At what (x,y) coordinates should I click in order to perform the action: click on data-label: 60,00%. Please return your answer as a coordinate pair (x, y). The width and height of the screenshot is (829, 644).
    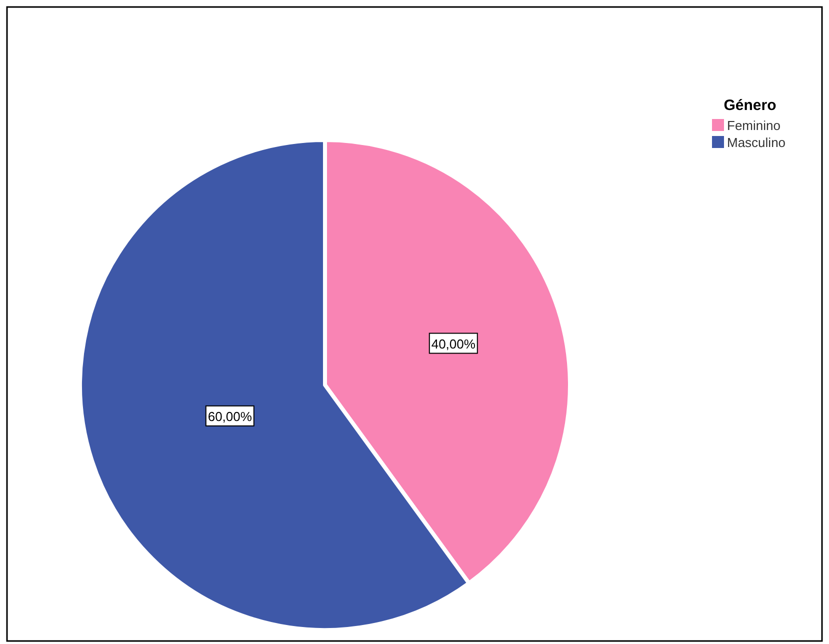
    Looking at the image, I should click on (230, 416).